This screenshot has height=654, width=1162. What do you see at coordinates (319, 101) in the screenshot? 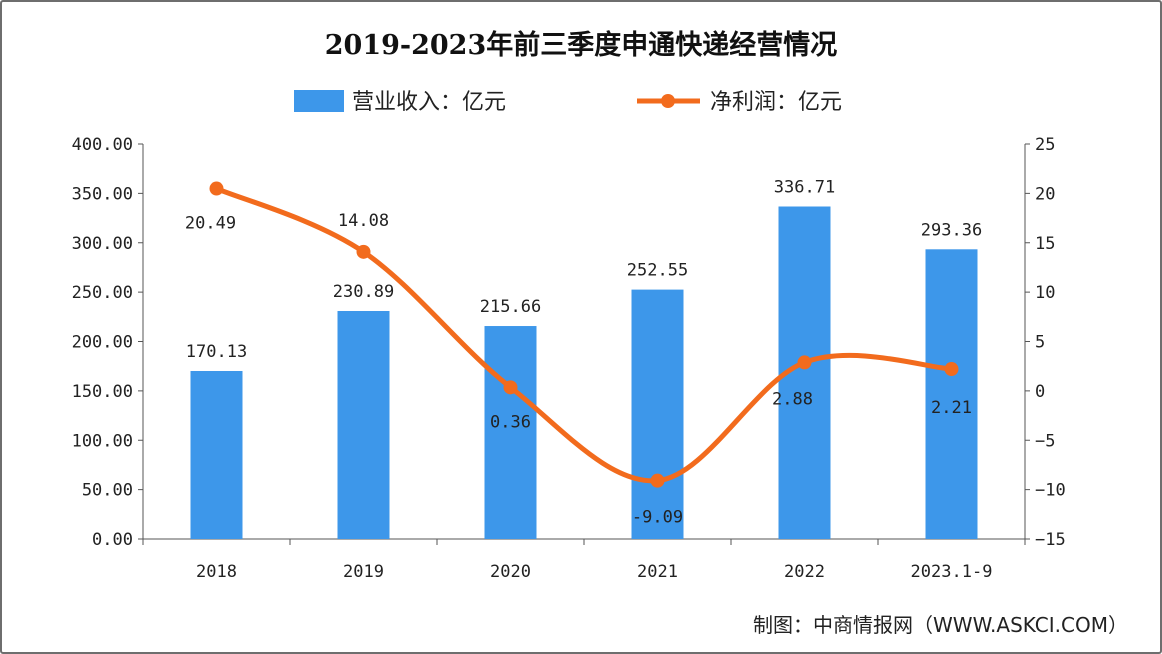
I see `legend-bar-swatch` at bounding box center [319, 101].